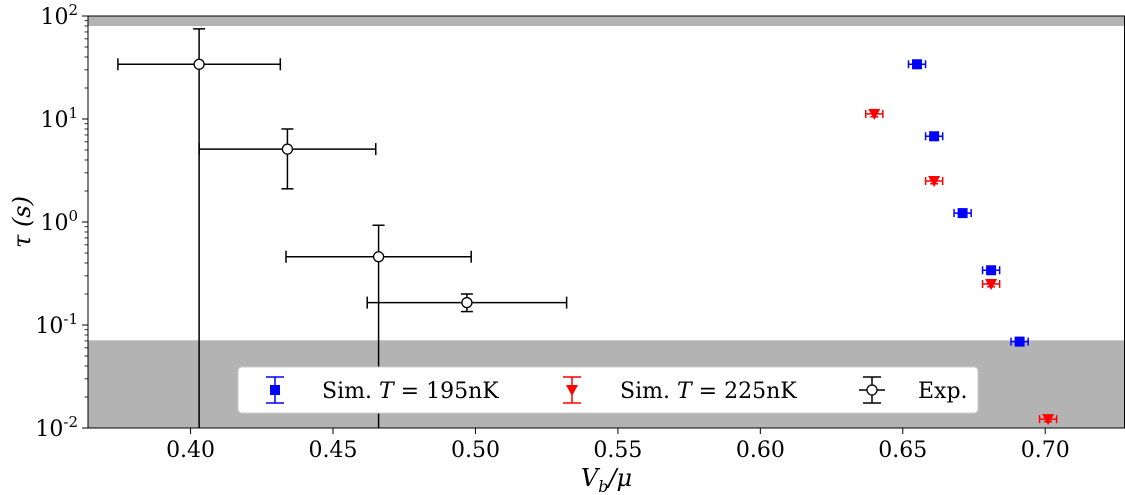  I want to click on x-axis: 0.40 0.45 0.50 0.55 0.60 0.65 0.70, so click(618, 445).